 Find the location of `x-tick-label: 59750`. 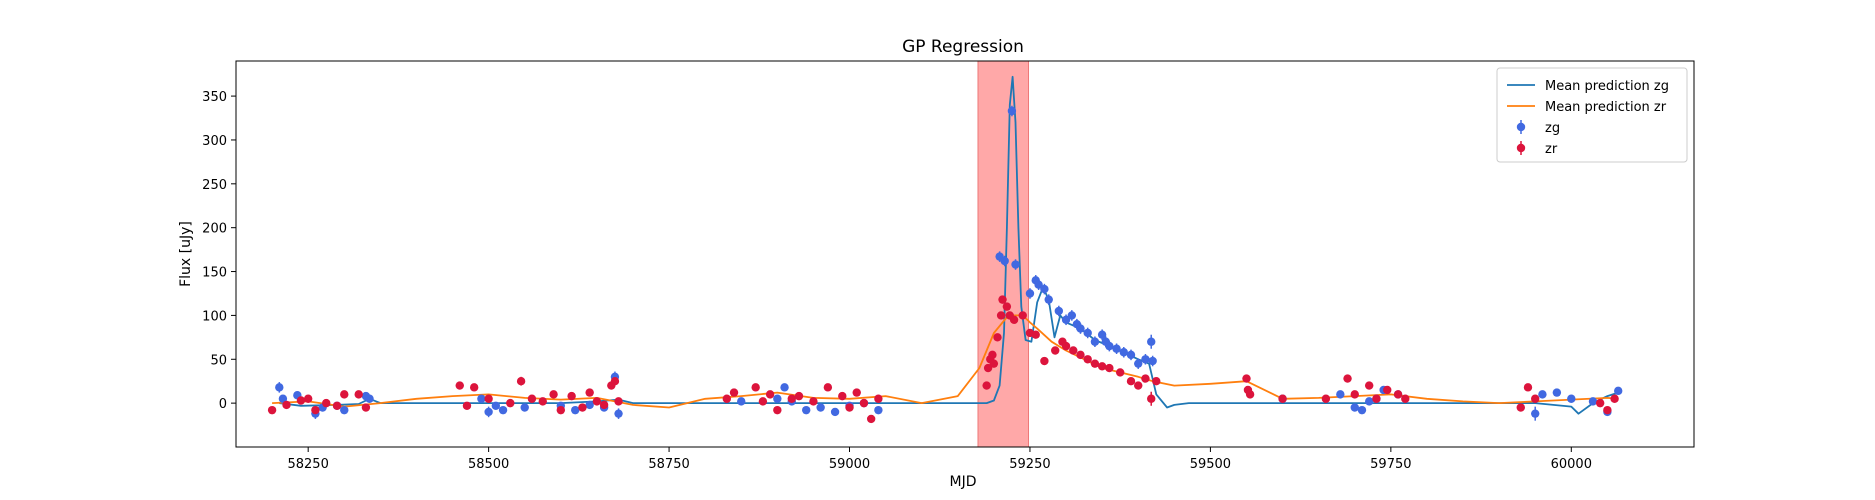

x-tick-label: 59750 is located at coordinates (1390, 464).